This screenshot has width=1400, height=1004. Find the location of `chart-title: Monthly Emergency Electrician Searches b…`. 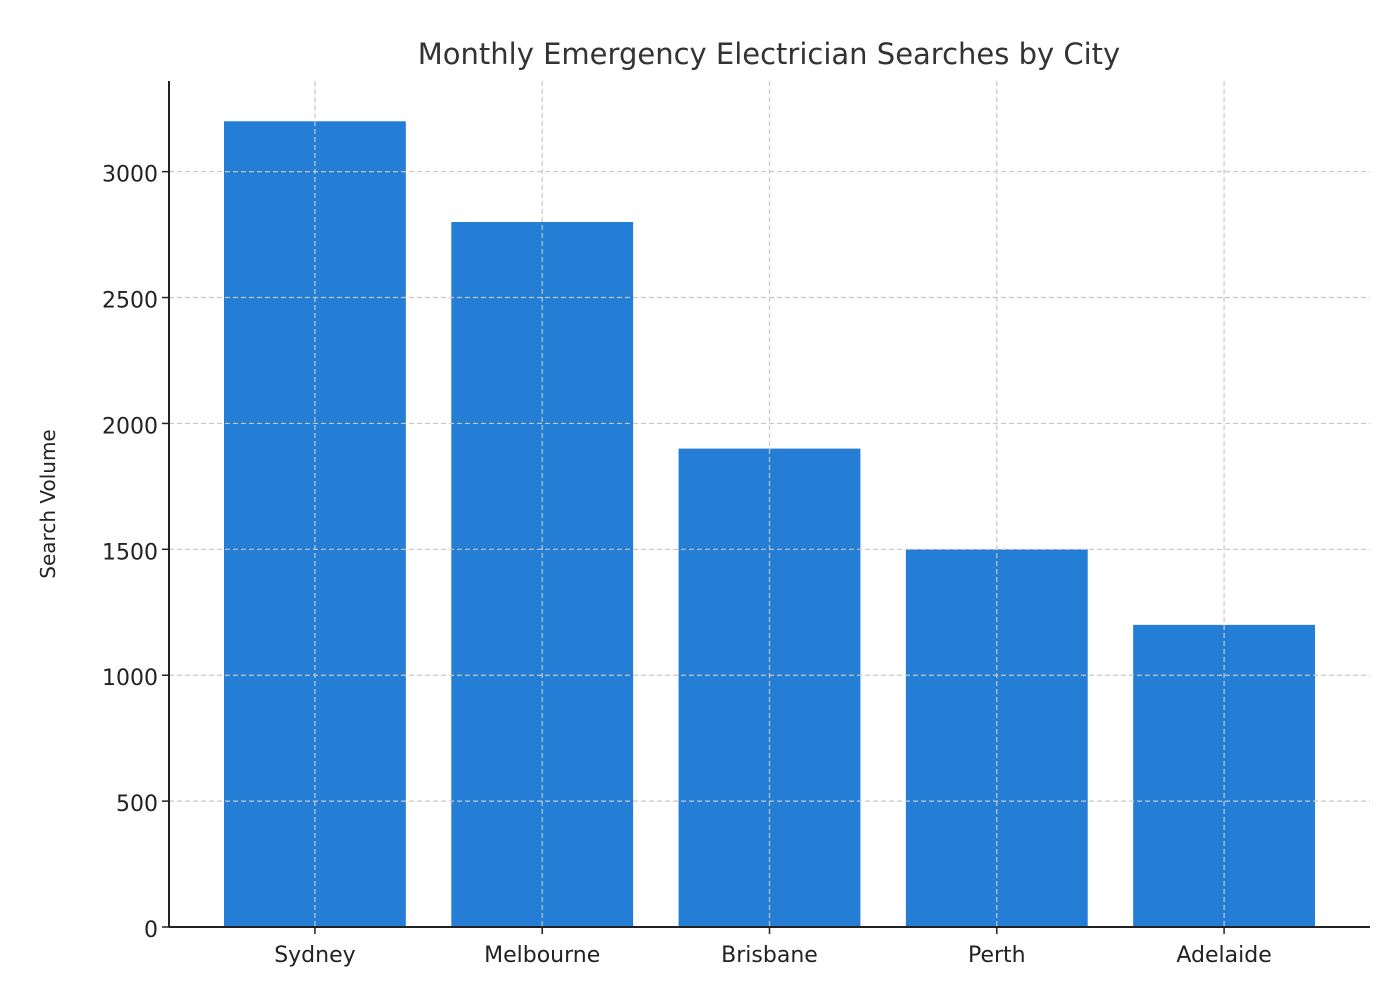

chart-title: Monthly Emergency Electrician Searches b… is located at coordinates (769, 54).